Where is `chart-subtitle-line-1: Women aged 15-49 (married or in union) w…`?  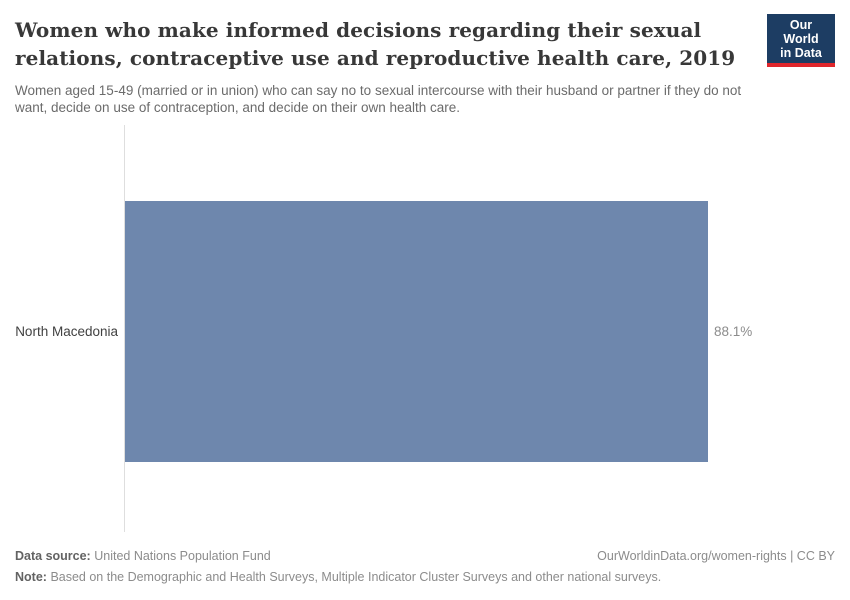 chart-subtitle-line-1: Women aged 15-49 (married or in union) w… is located at coordinates (378, 90).